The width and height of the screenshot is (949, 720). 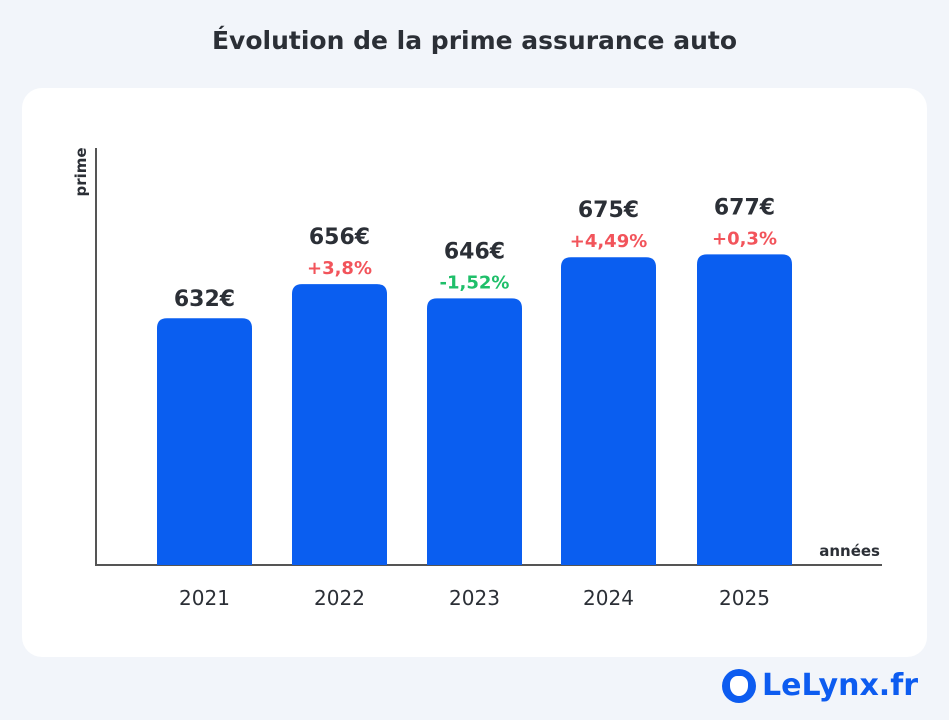 I want to click on value-label: 677€, so click(x=744, y=207).